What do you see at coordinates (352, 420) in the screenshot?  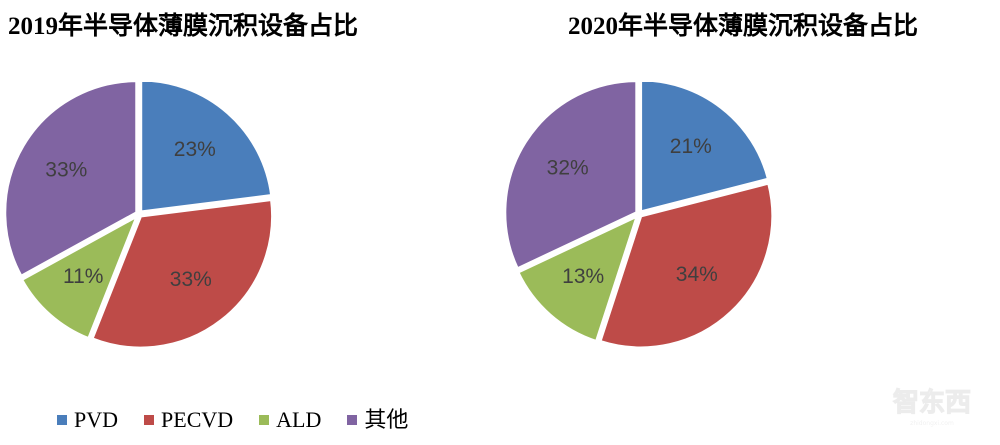 I see `legend-swatch-other-icon` at bounding box center [352, 420].